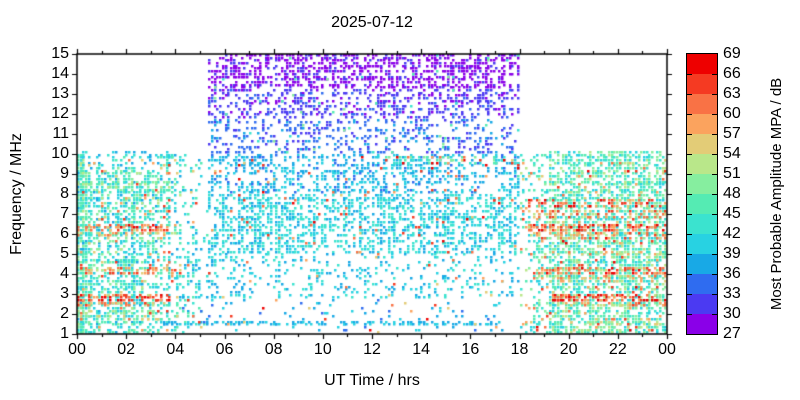  I want to click on colorbar-tick-label: 63, so click(732, 93).